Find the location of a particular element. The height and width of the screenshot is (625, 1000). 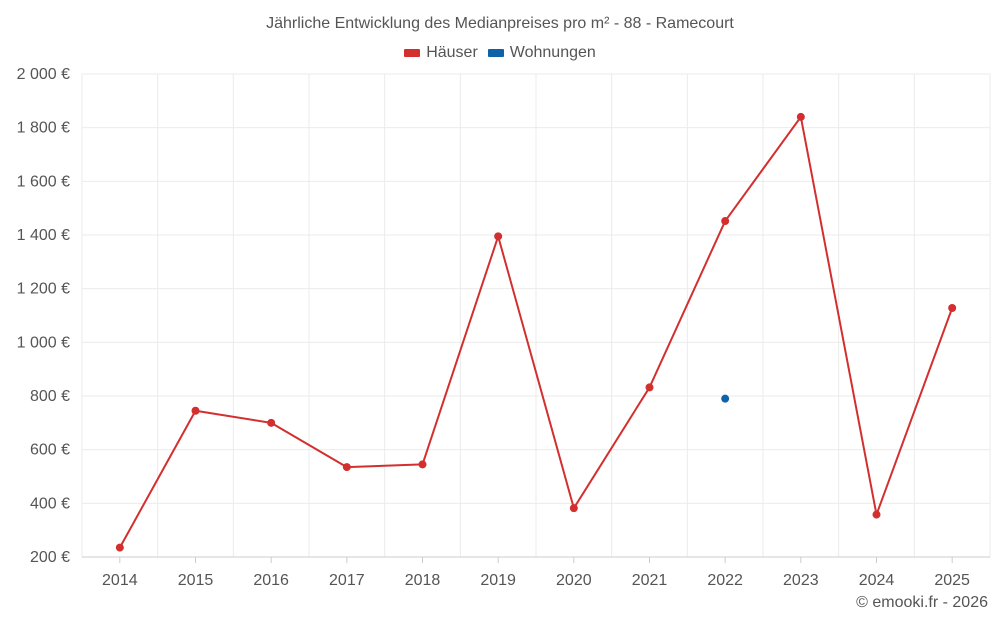

x-tick-label: 2017 is located at coordinates (347, 580).